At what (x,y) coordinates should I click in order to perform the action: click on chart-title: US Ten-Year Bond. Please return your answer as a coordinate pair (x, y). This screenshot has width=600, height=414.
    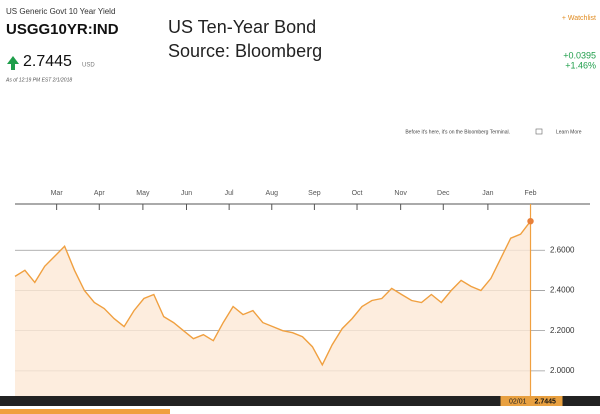
    Looking at the image, I should click on (242, 27).